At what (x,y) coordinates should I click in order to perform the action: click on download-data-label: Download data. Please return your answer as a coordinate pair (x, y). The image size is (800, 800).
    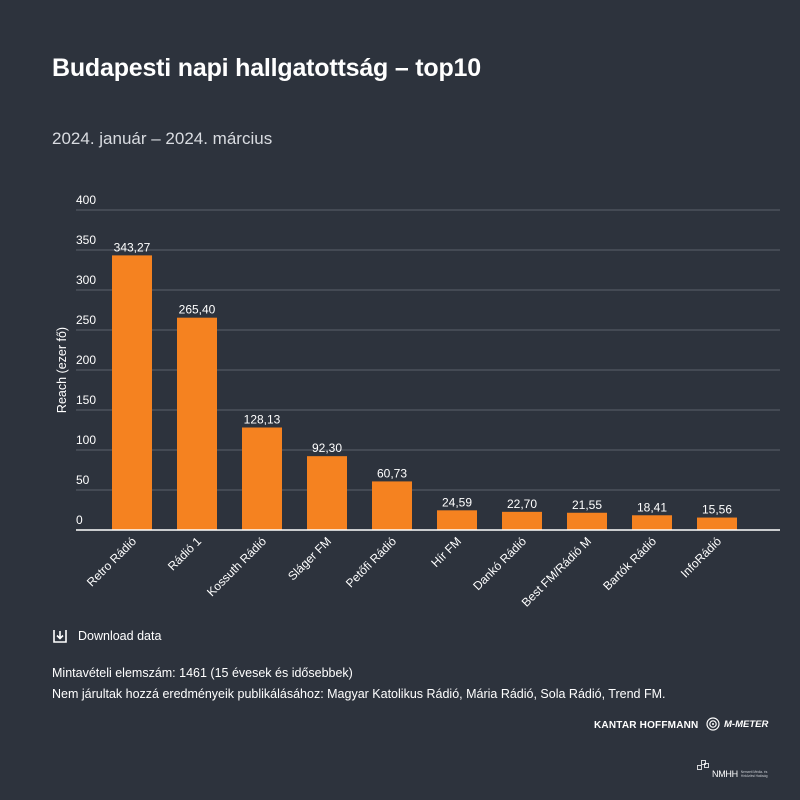
    Looking at the image, I should click on (120, 636).